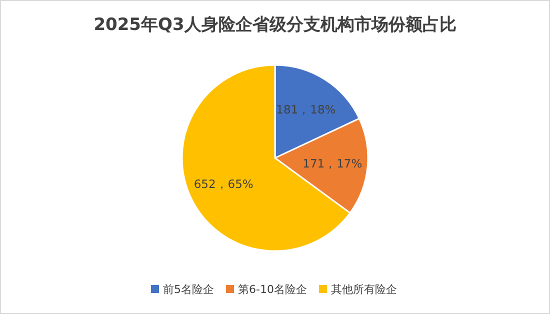  I want to click on data-label: 652，65%, so click(224, 184).